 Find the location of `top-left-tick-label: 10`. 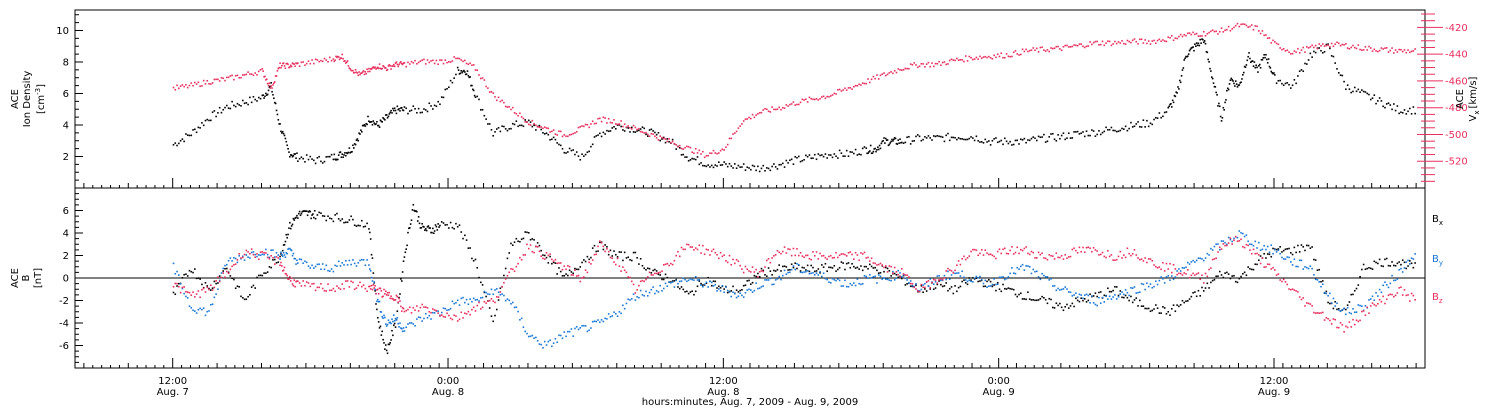

top-left-tick-label: 10 is located at coordinates (62, 31).